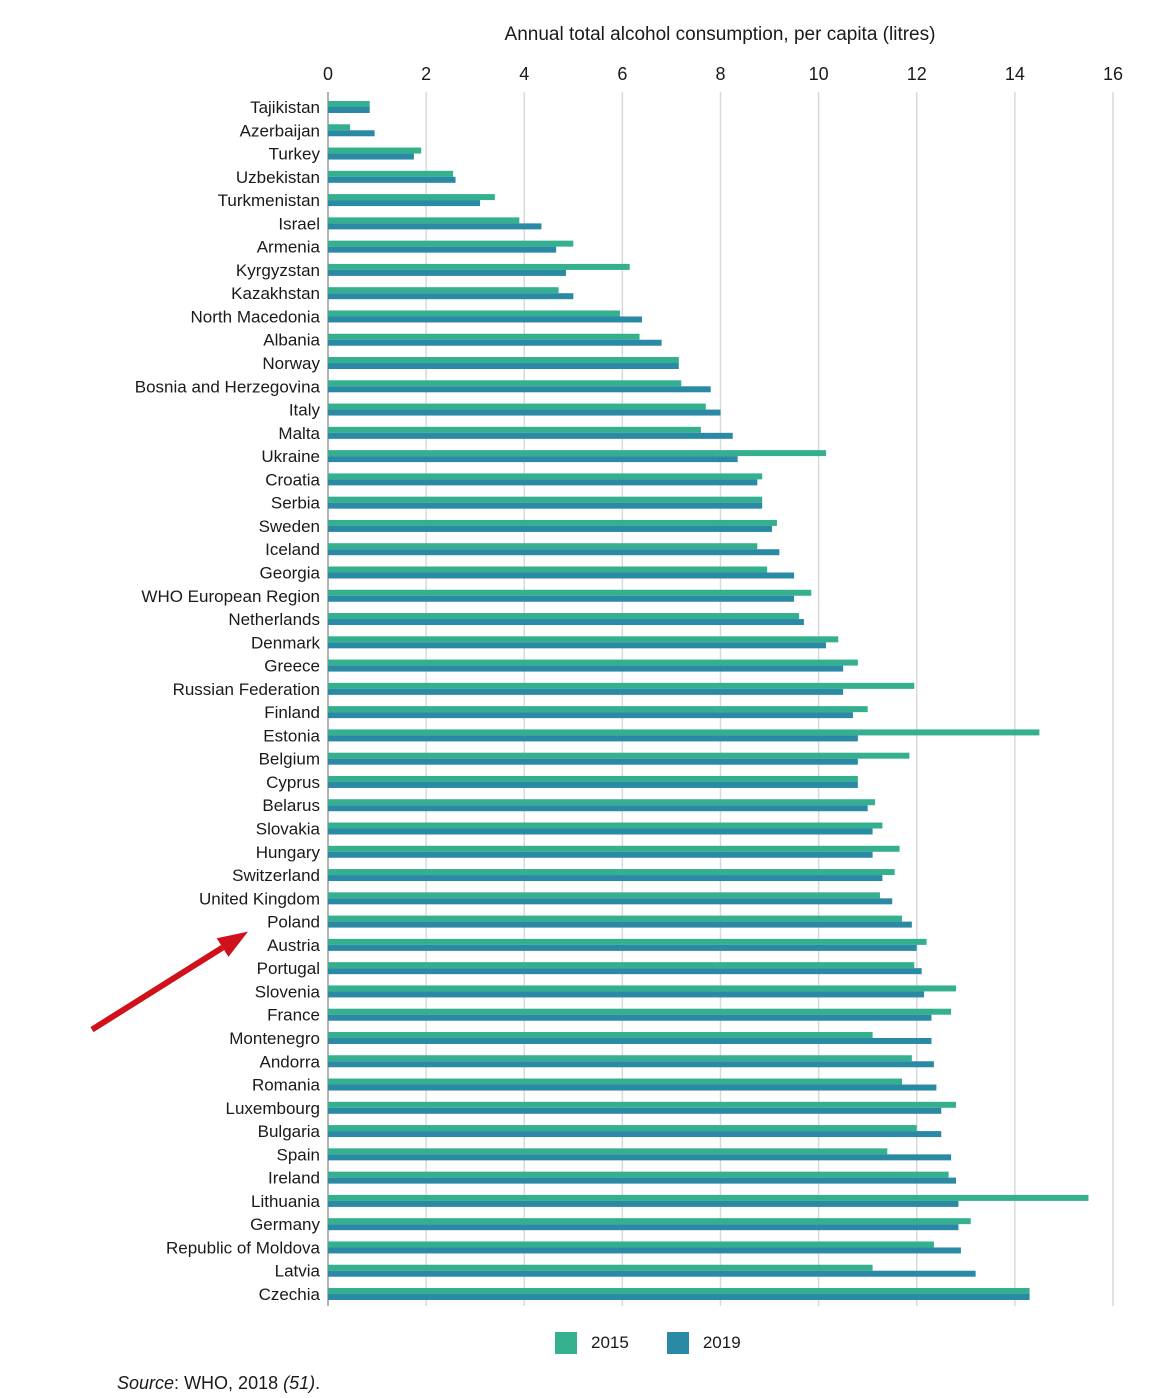  What do you see at coordinates (593, 761) in the screenshot?
I see `bar-2019-belgium` at bounding box center [593, 761].